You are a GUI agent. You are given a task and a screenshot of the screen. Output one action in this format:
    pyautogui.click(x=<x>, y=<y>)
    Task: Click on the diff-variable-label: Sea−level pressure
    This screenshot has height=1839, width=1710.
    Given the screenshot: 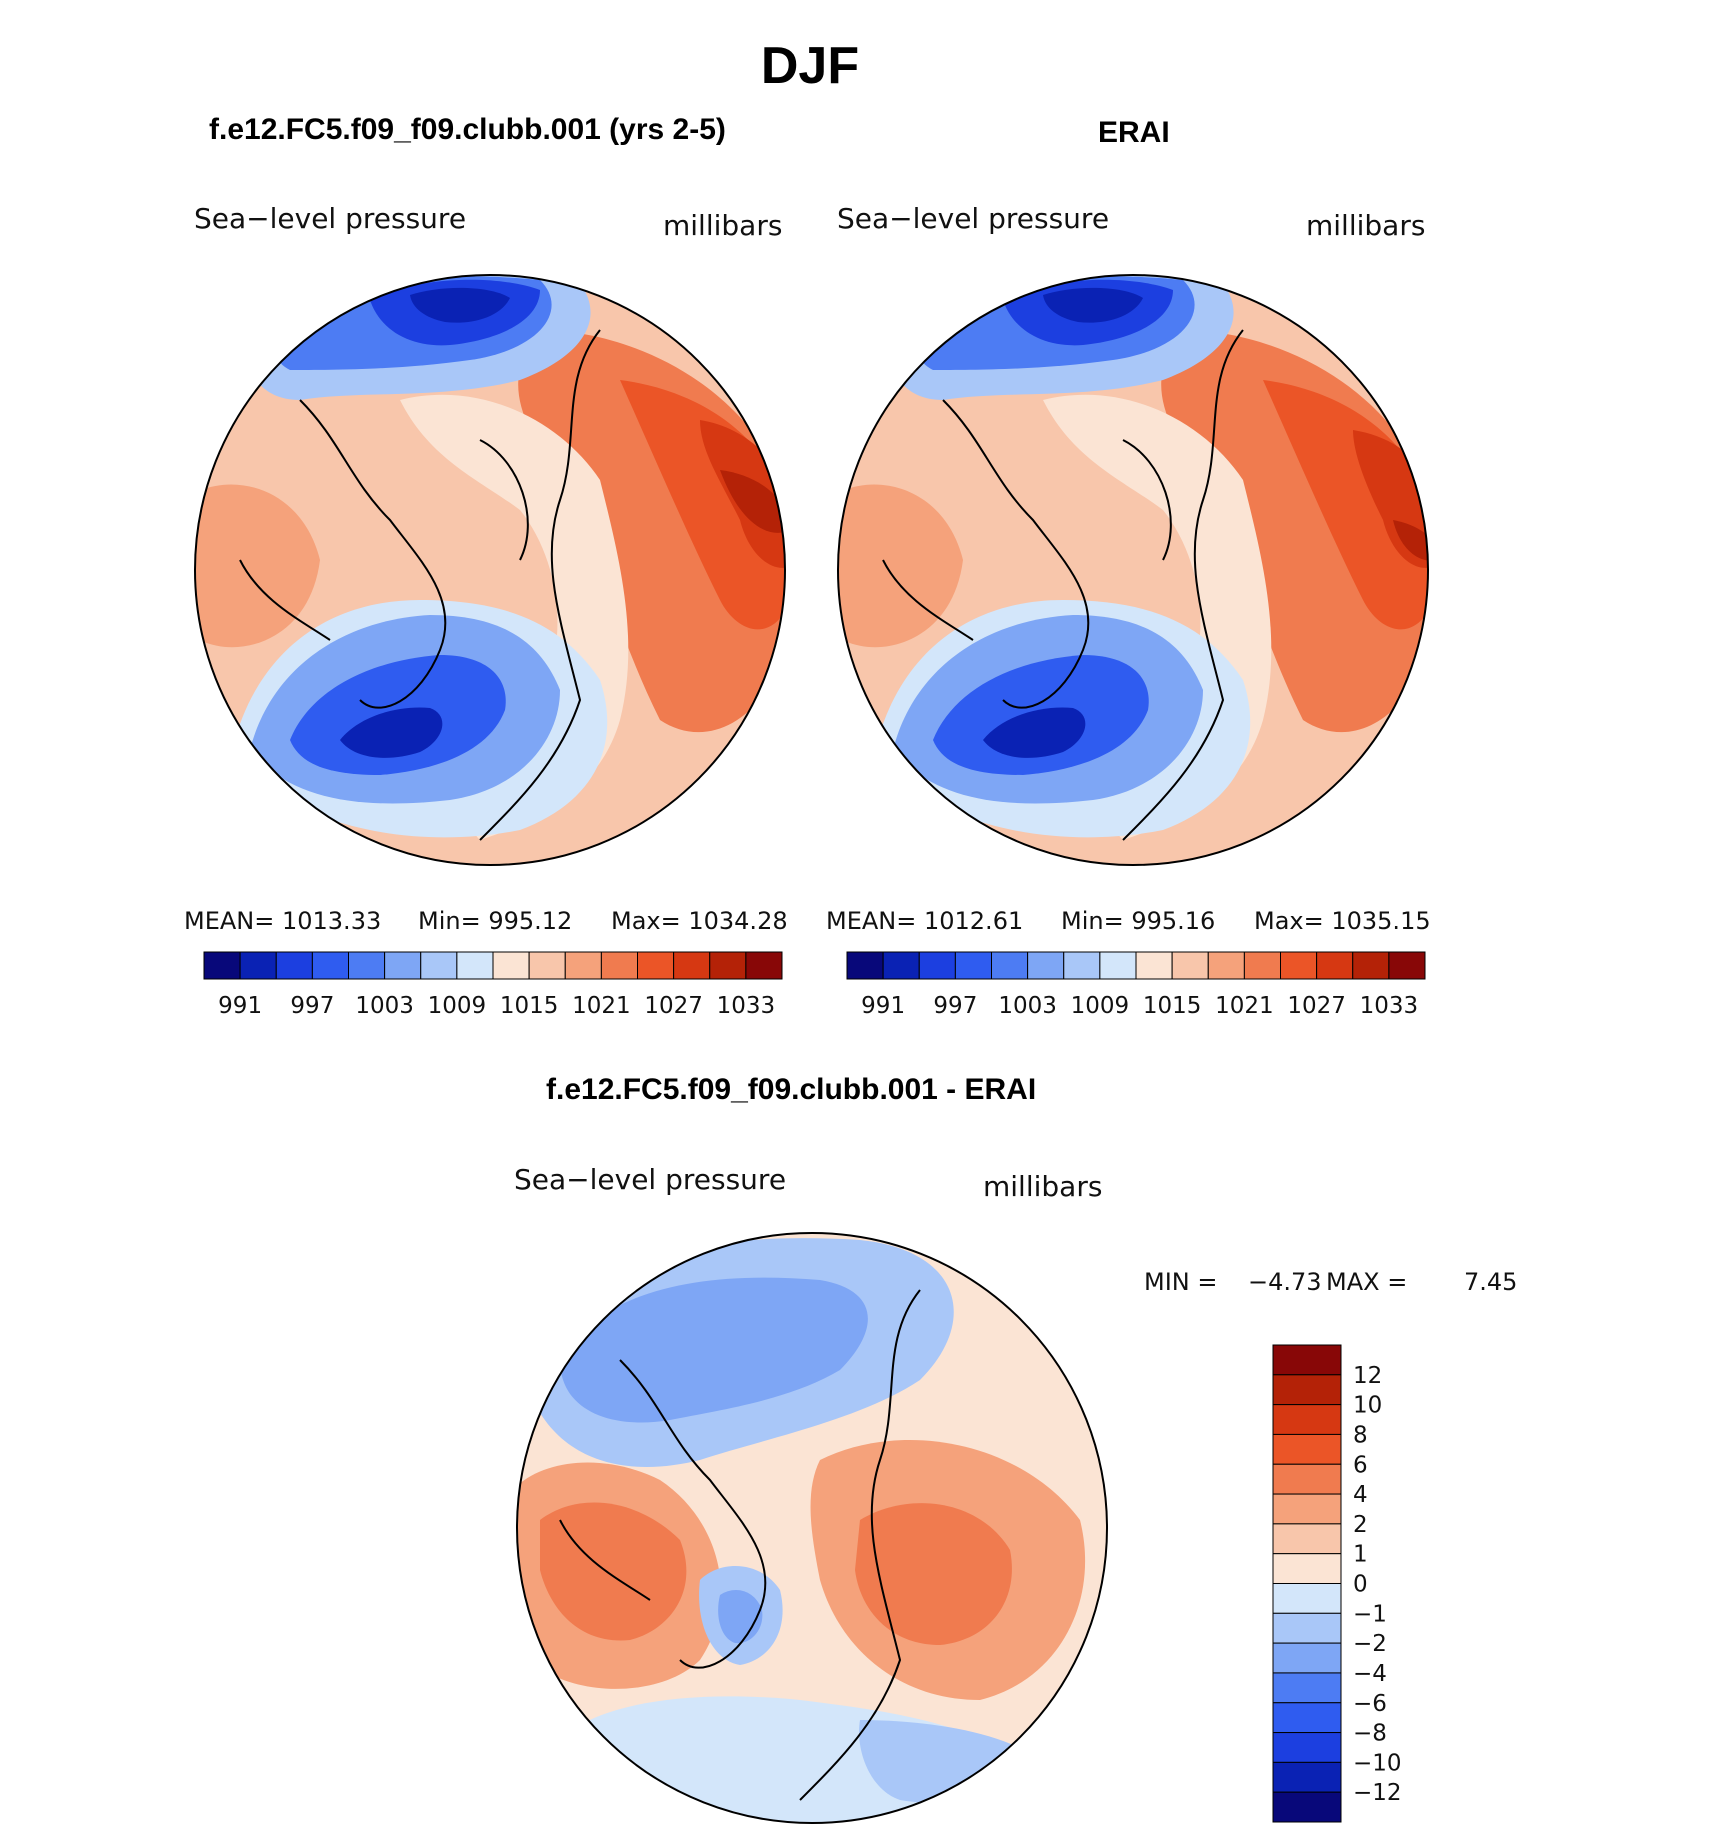 What is the action you would take?
    pyautogui.click(x=650, y=1179)
    